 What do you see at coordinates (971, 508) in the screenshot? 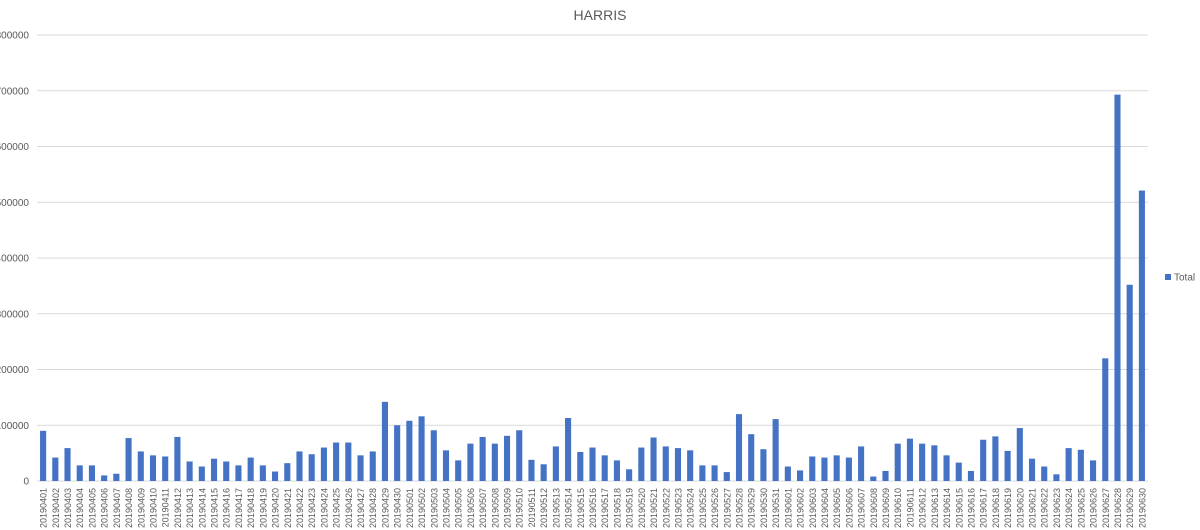
I see `x-tick-label: 20190616` at bounding box center [971, 508].